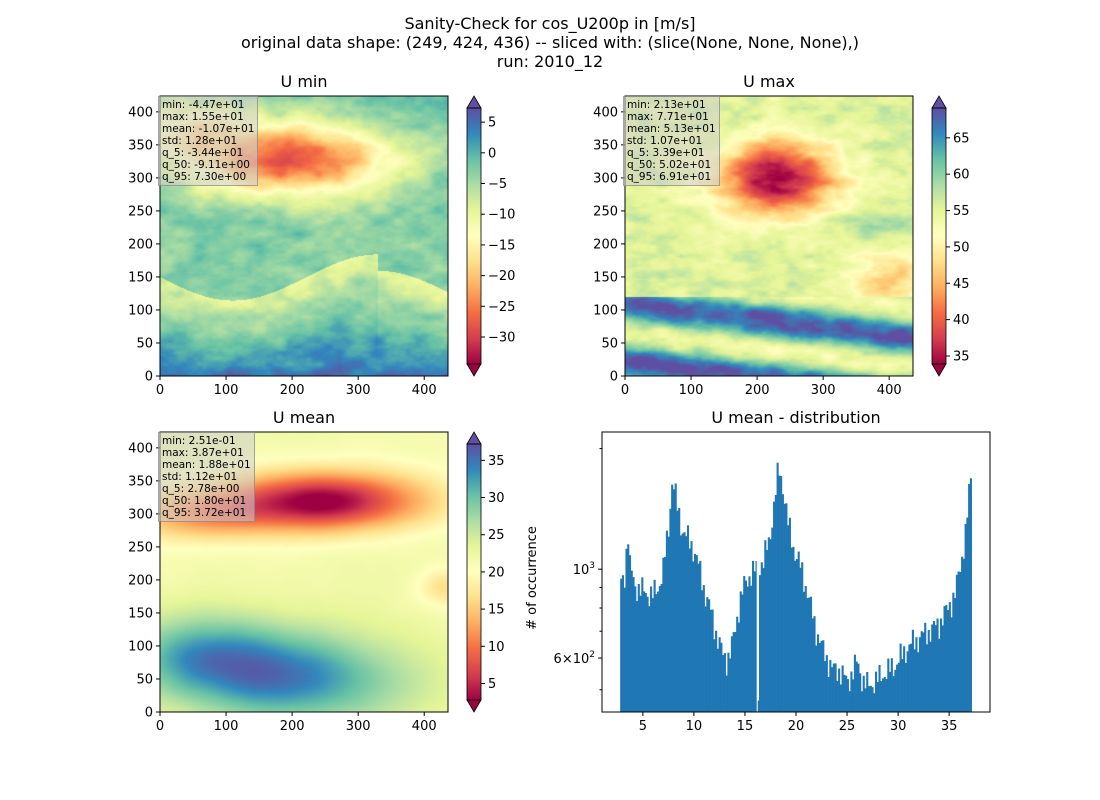 This screenshot has width=1100, height=800. What do you see at coordinates (898, 726) in the screenshot?
I see `distribution-xtick-label: 30` at bounding box center [898, 726].